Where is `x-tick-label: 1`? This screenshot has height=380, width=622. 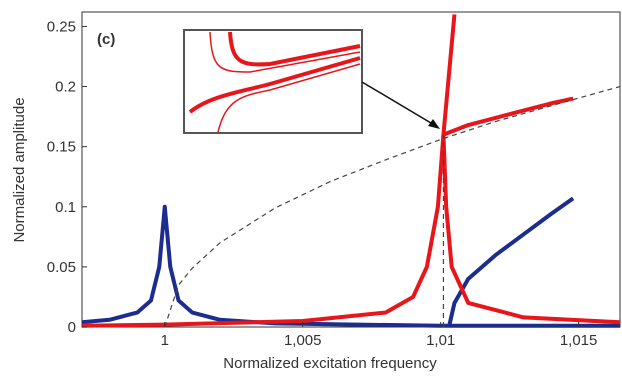 x-tick-label: 1 is located at coordinates (165, 340).